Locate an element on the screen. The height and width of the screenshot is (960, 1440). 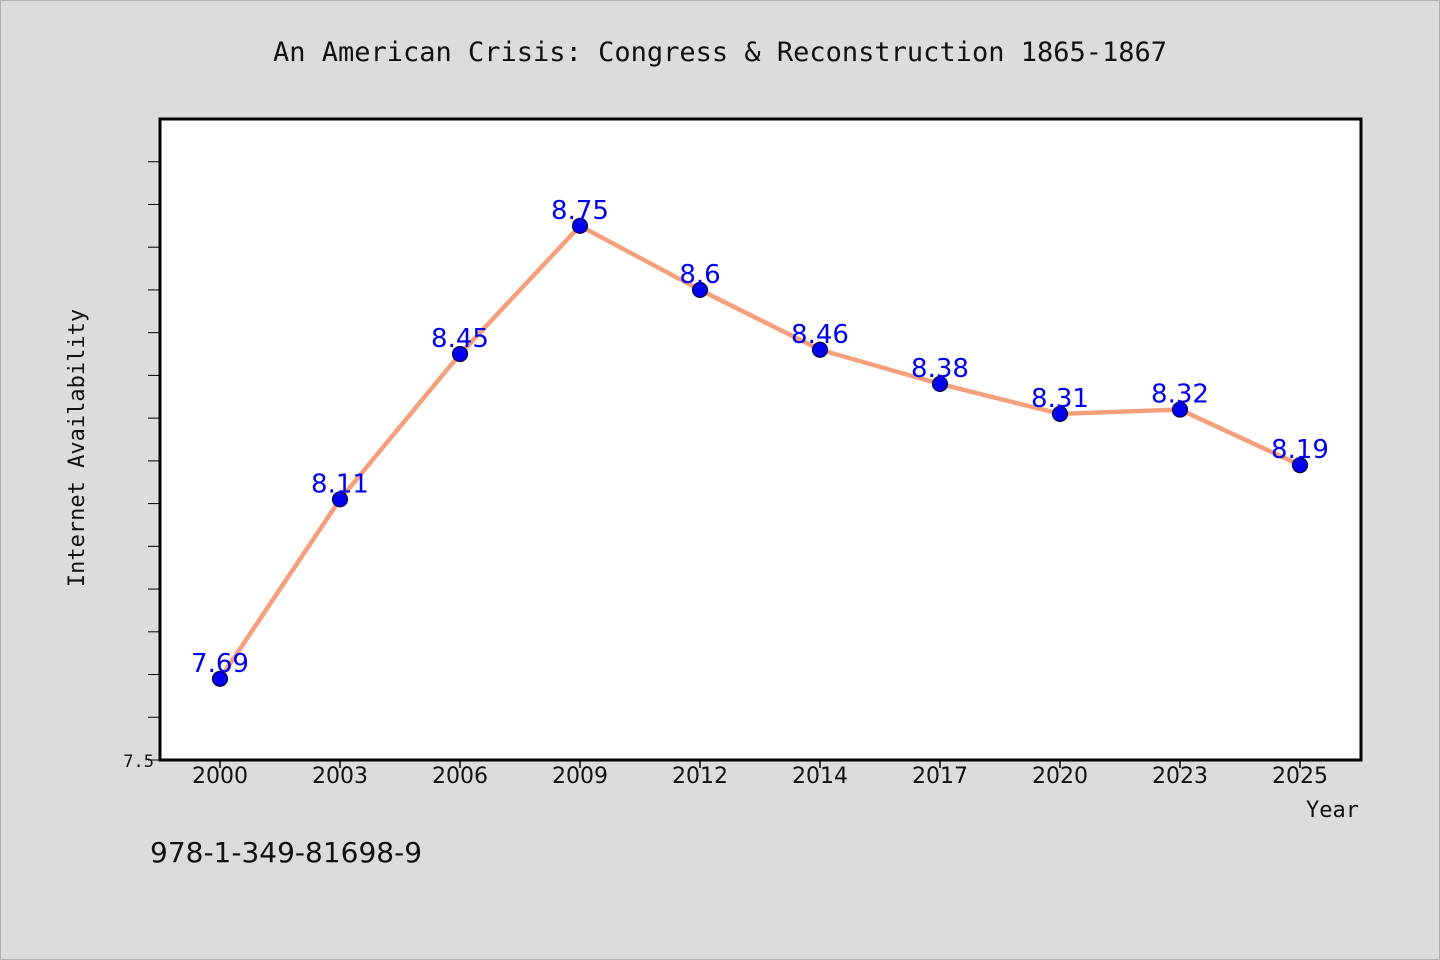
data-label: 8.75 is located at coordinates (580, 211).